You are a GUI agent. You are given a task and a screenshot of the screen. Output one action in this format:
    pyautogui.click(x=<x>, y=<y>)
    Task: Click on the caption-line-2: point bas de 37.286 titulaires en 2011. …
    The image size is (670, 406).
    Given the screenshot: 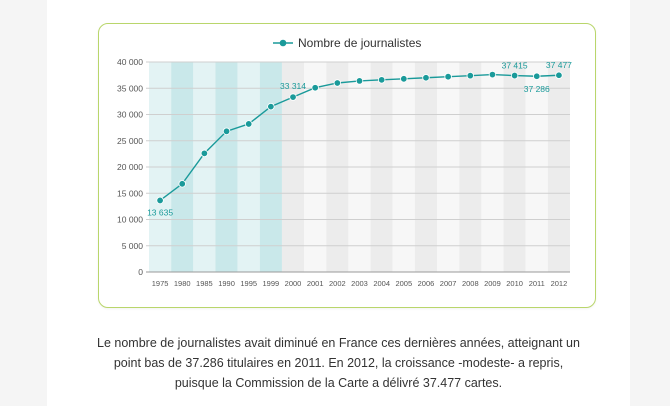 What is the action you would take?
    pyautogui.click(x=338, y=363)
    